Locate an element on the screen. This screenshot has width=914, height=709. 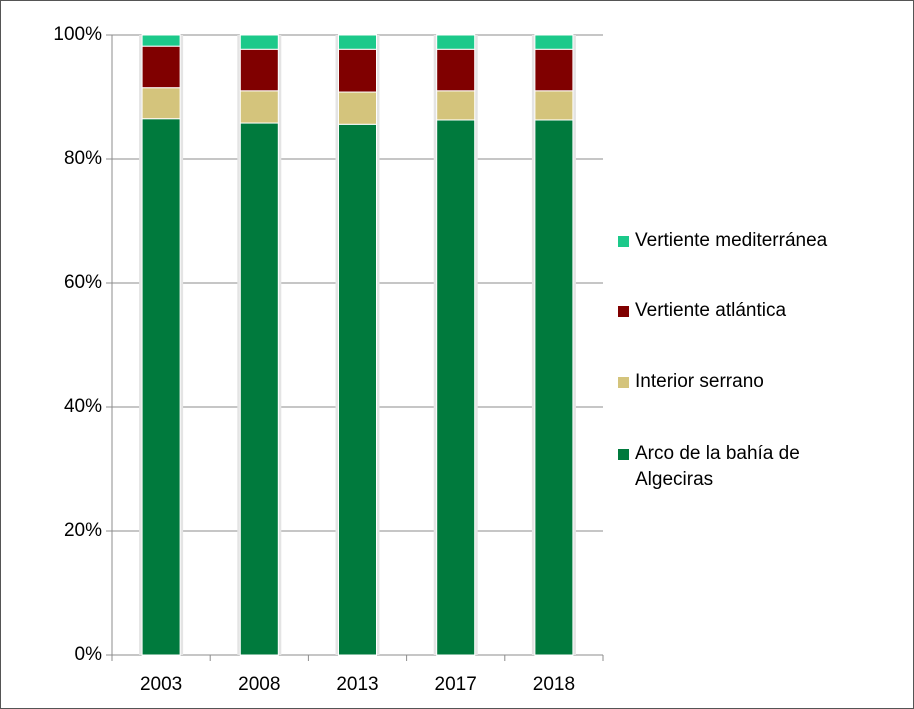
y-tick-label: 100% is located at coordinates (77, 34).